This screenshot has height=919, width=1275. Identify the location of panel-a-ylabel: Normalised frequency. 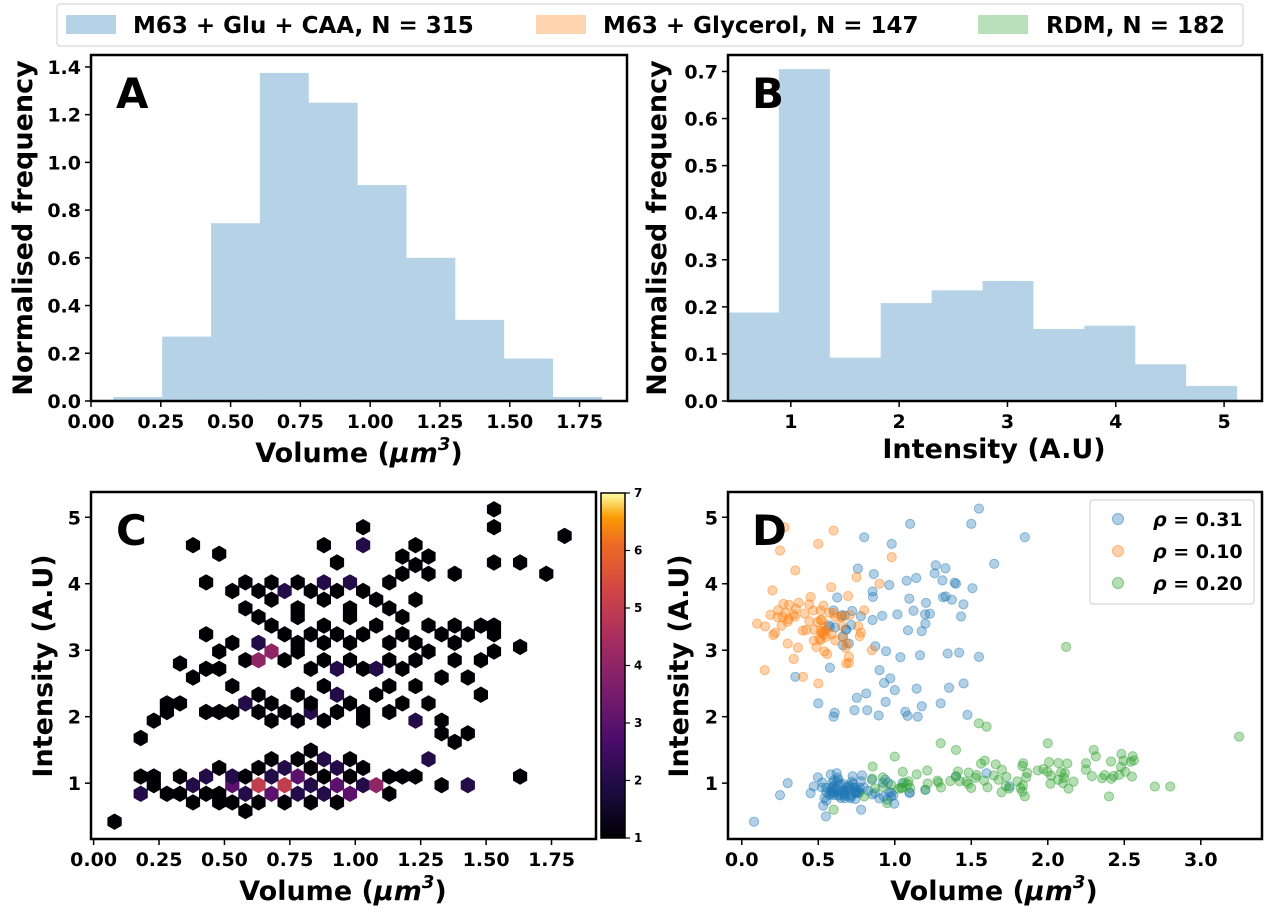
(23, 228).